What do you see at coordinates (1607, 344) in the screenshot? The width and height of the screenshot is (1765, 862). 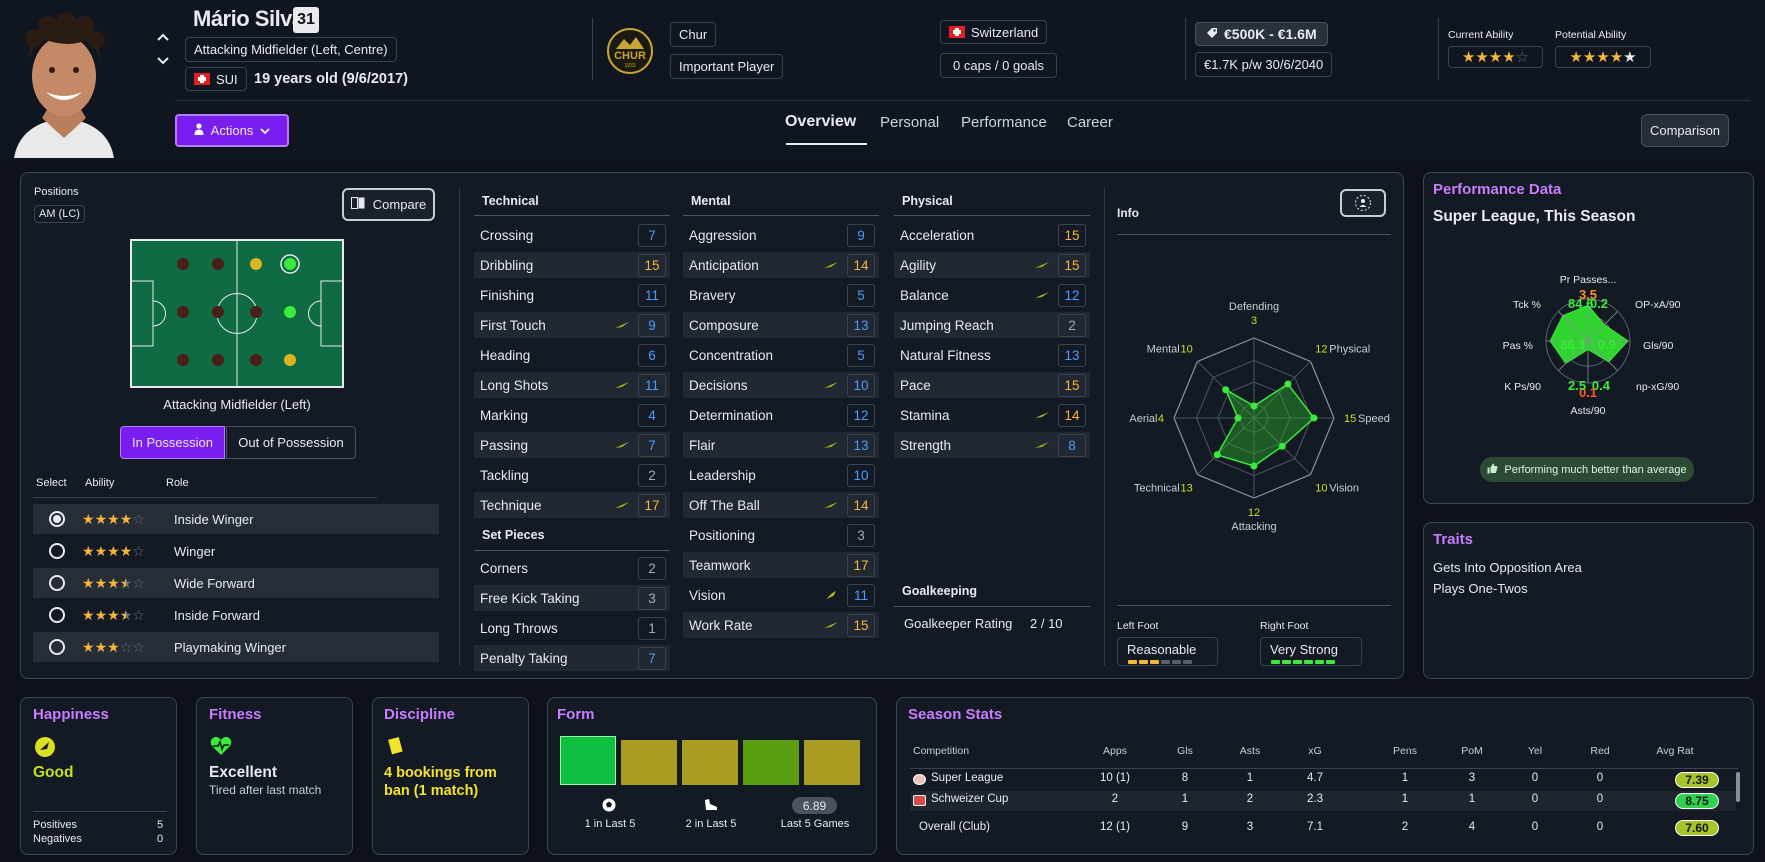 I see `perf-metric-value: 0.9` at bounding box center [1607, 344].